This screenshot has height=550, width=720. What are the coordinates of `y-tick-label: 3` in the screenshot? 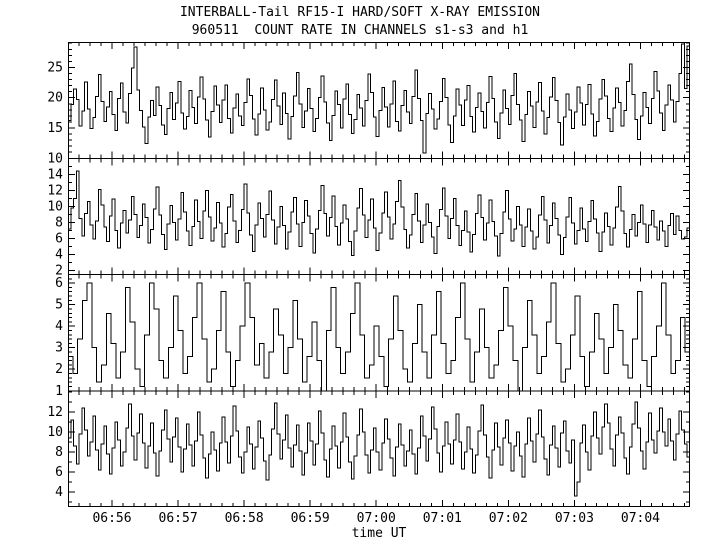 It's located at (59, 348).